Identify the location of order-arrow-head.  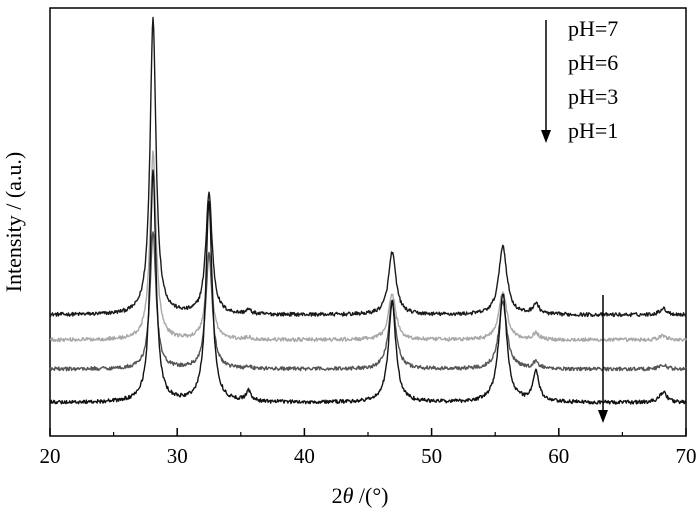
(603, 416).